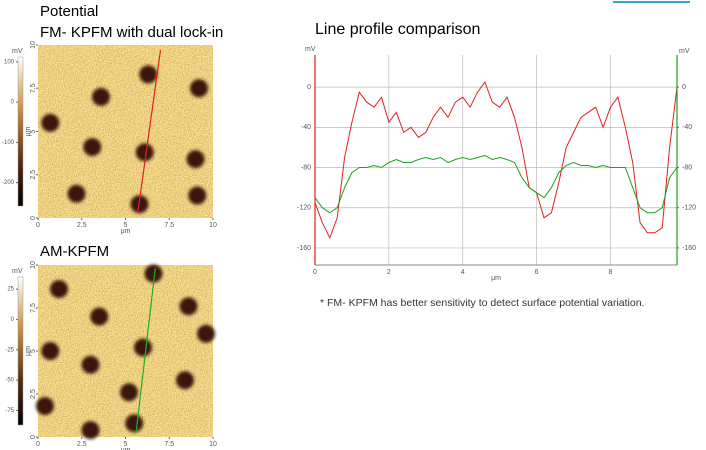  What do you see at coordinates (69, 11) in the screenshot?
I see `panel-title: Potential` at bounding box center [69, 11].